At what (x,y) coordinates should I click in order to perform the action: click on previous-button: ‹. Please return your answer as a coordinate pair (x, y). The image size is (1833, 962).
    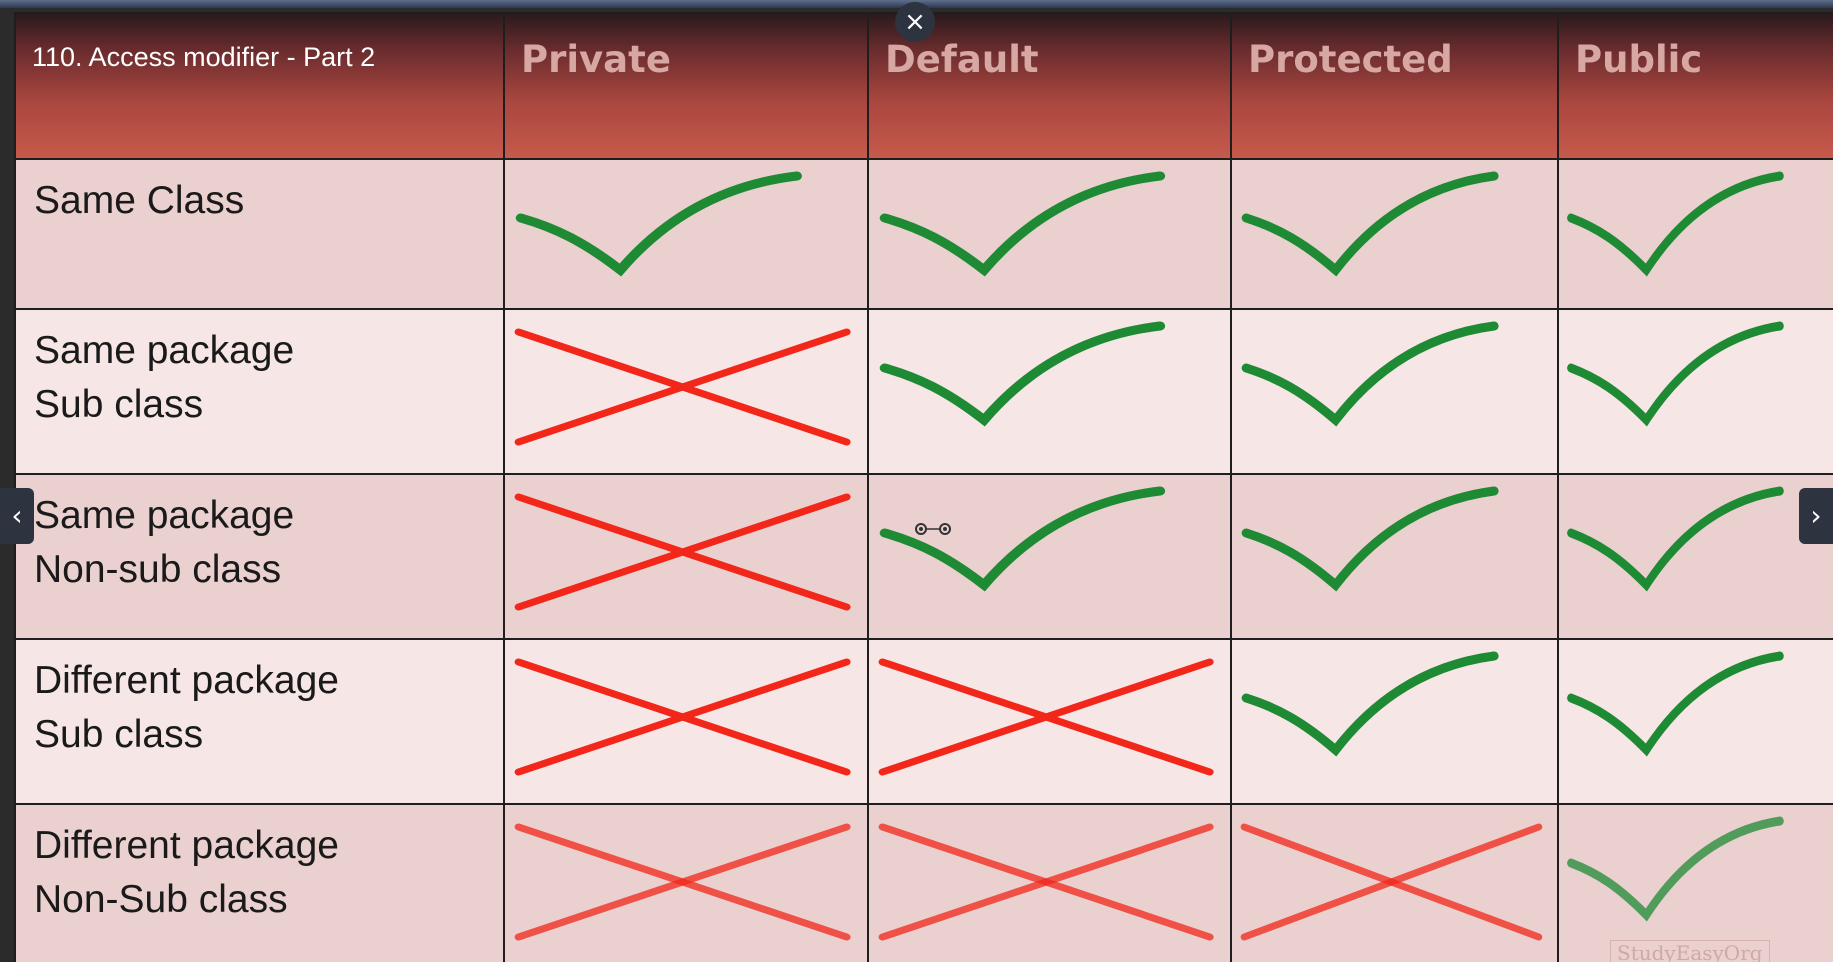
    Looking at the image, I should click on (17, 516).